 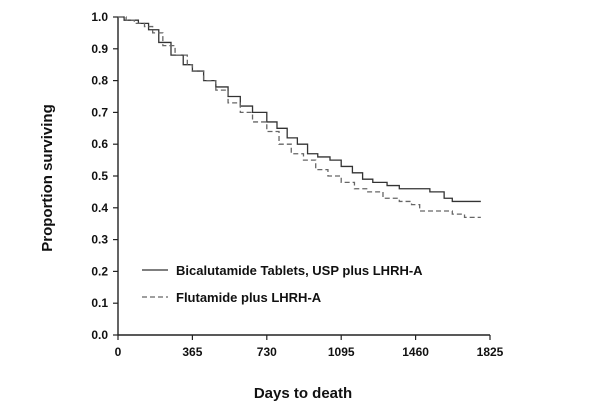 What do you see at coordinates (415, 352) in the screenshot?
I see `x-tick-label: 1460` at bounding box center [415, 352].